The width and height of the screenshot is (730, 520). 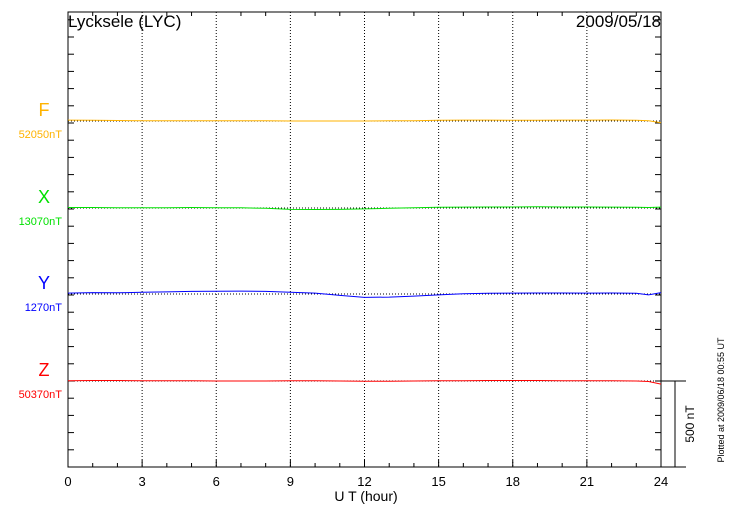 I want to click on series-name-Z: Z, so click(x=44, y=370).